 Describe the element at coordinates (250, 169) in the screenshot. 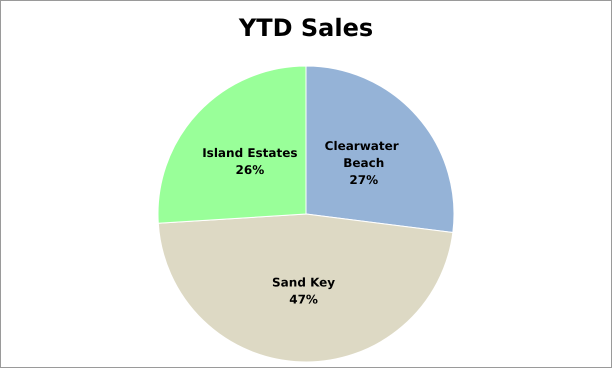

I see `data-label: 26%` at that location.